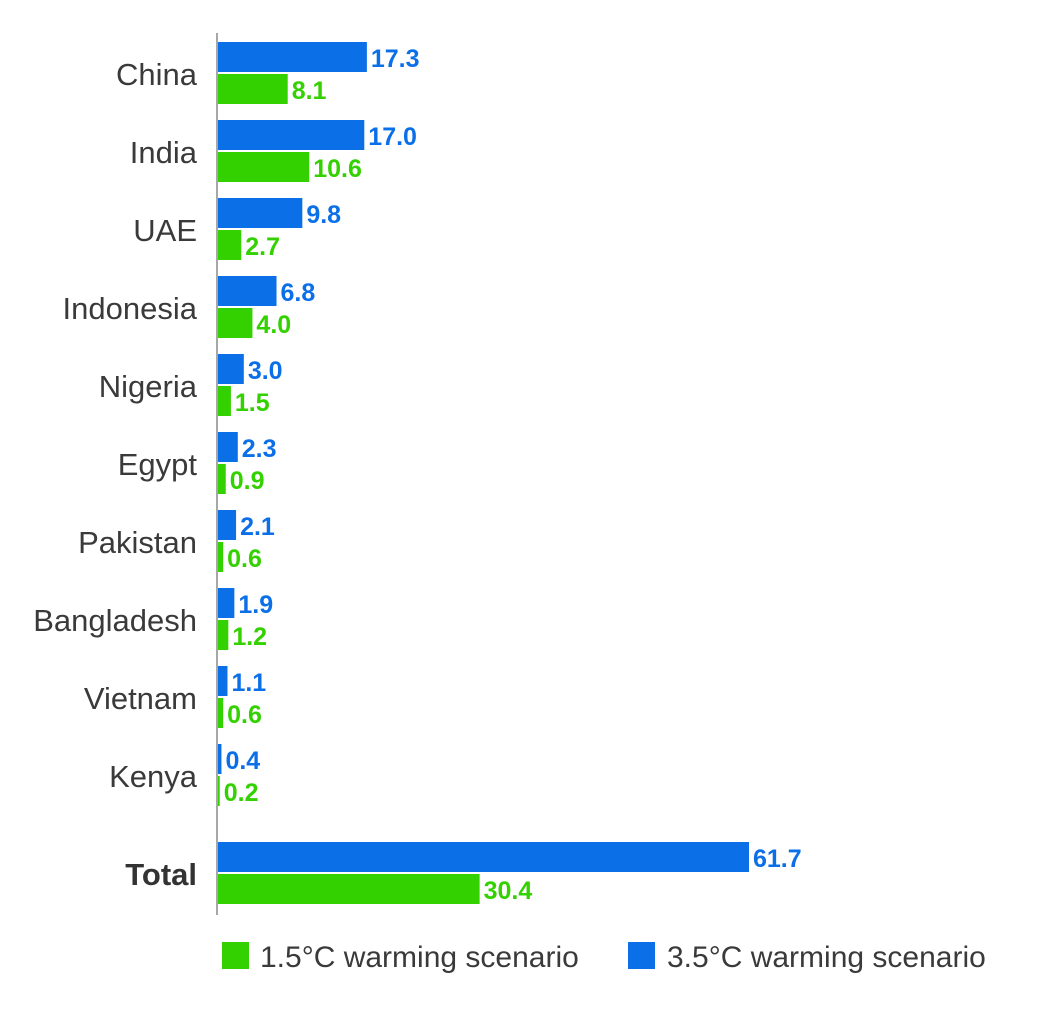  I want to click on legend-swatch-1-5c, so click(235, 955).